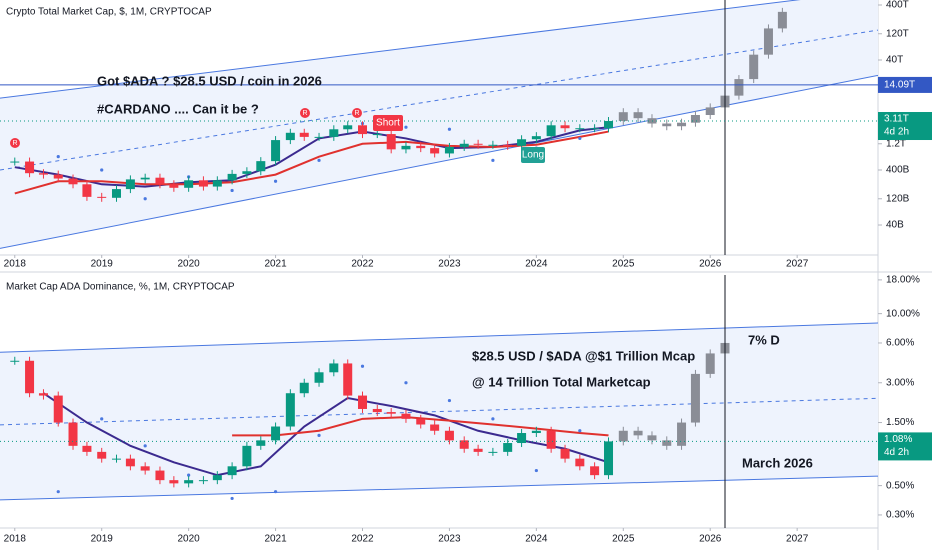  I want to click on y-tick-label: 3.00%, so click(900, 382).